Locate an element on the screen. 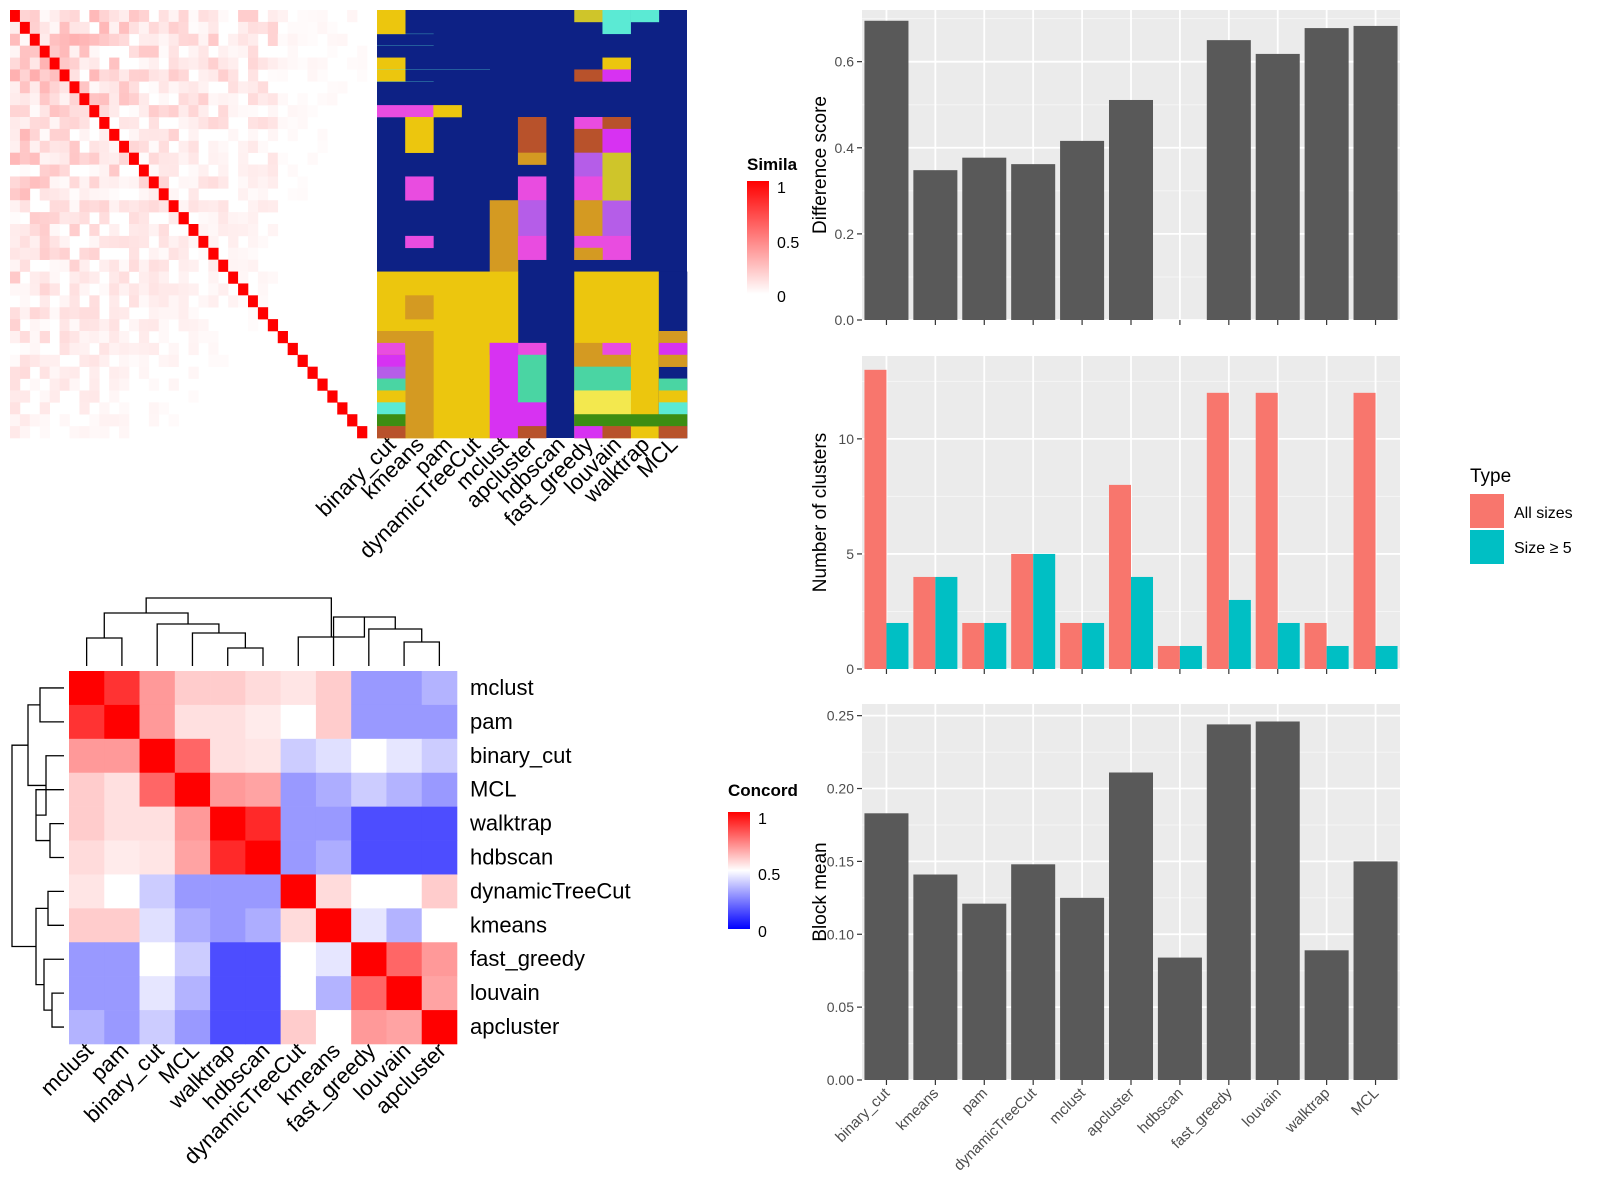 This screenshot has width=1600, height=1200. concordance-row-label: kmeans is located at coordinates (508, 924).